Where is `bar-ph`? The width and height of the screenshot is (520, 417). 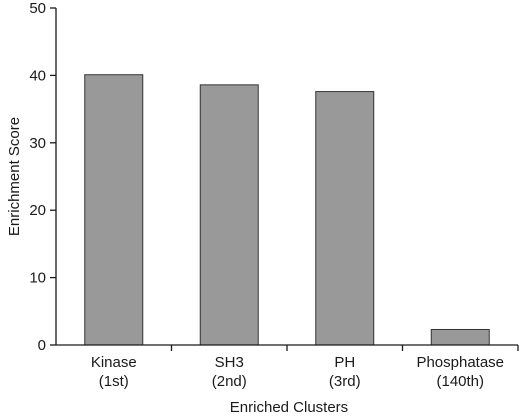
bar-ph is located at coordinates (345, 218).